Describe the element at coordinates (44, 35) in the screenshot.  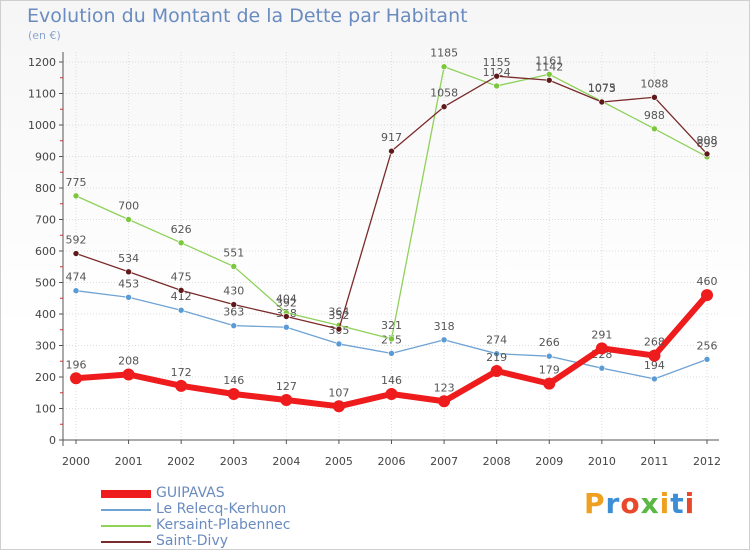
I see `chart-subtitle: (en €)` at that location.